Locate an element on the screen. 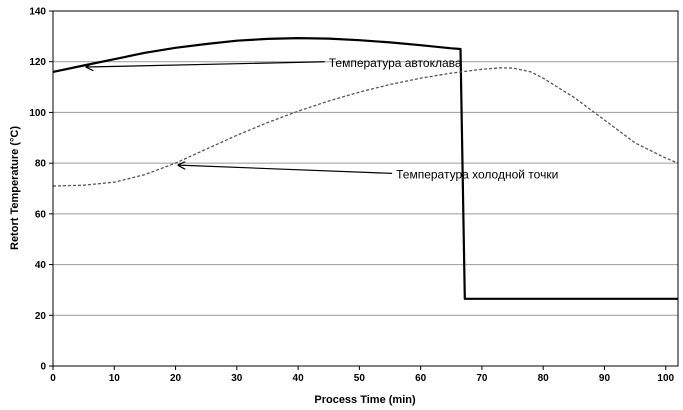  x-axis-title: Process Time (min) is located at coordinates (365, 400).